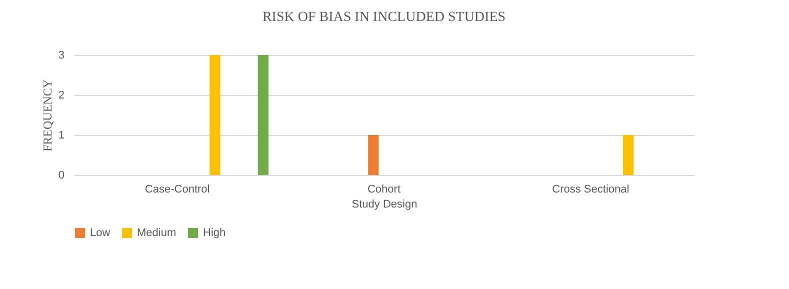 The width and height of the screenshot is (789, 289). Describe the element at coordinates (156, 233) in the screenshot. I see `legend-label: Medium` at that location.